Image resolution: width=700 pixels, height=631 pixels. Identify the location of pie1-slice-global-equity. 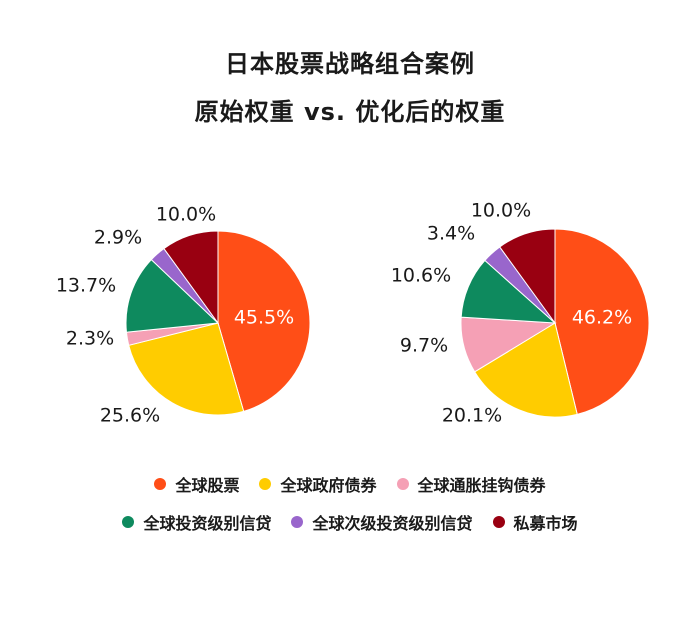
(264, 321).